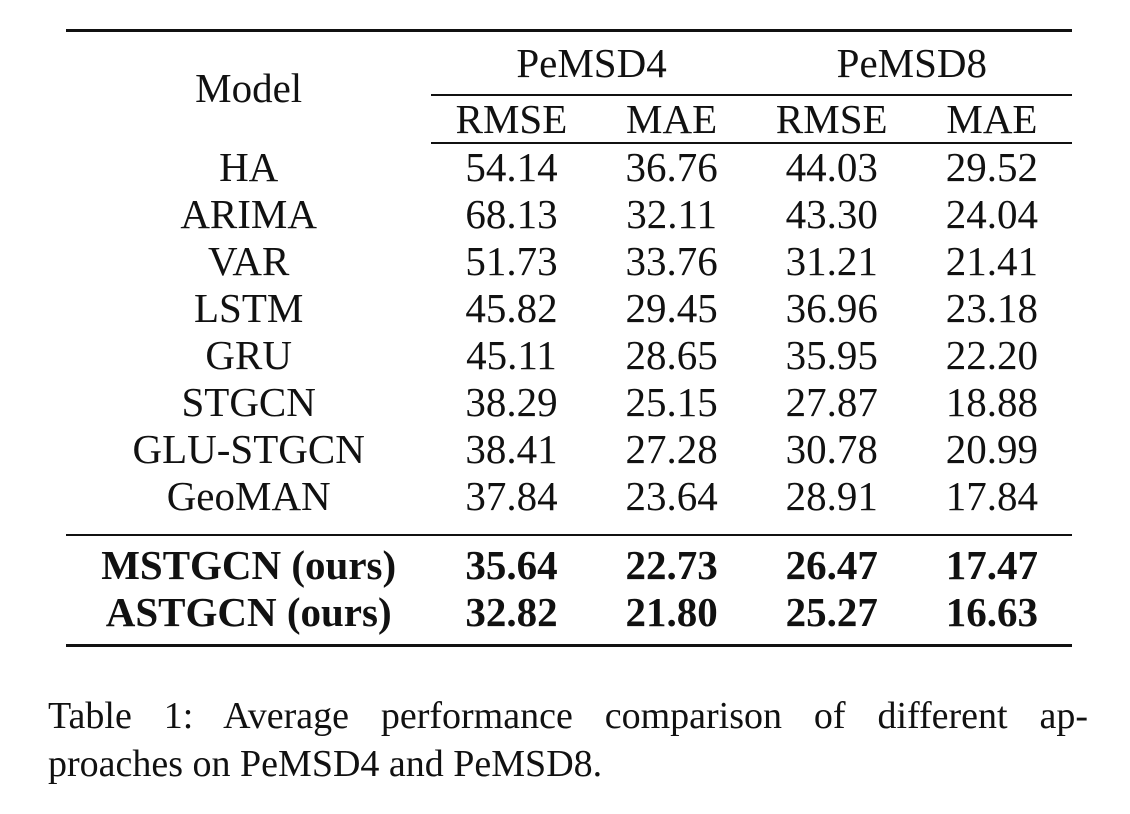 Image resolution: width=1130 pixels, height=814 pixels. Describe the element at coordinates (569, 496) in the screenshot. I see `table-row: GeoMAN 37.84 23.64 28.91 17.84` at that location.